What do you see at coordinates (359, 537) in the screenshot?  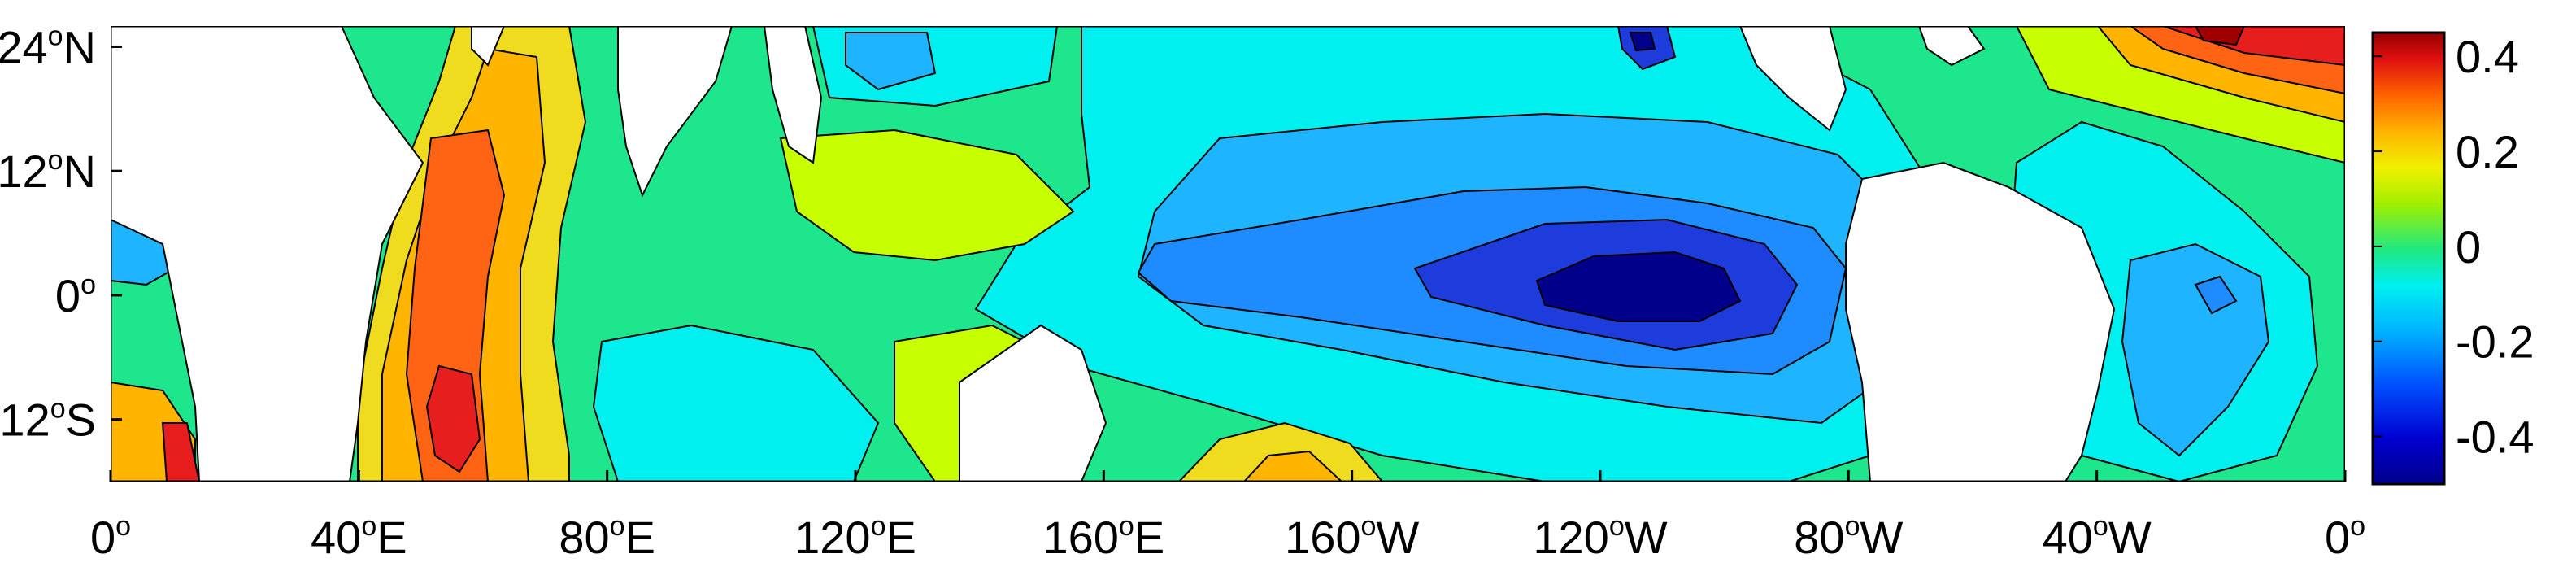 I see `x-tick-label: 40oE` at bounding box center [359, 537].